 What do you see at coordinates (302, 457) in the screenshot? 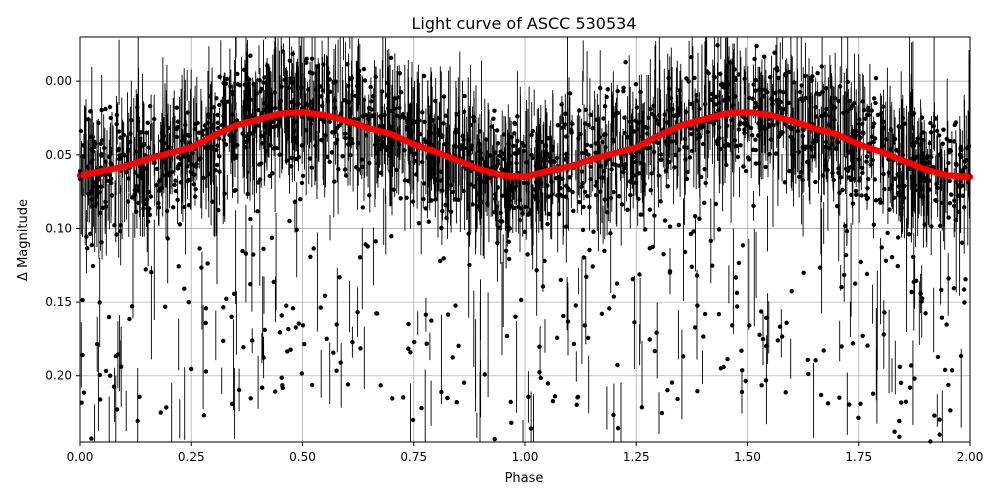
I see `x-tick-label: 0.50` at bounding box center [302, 457].